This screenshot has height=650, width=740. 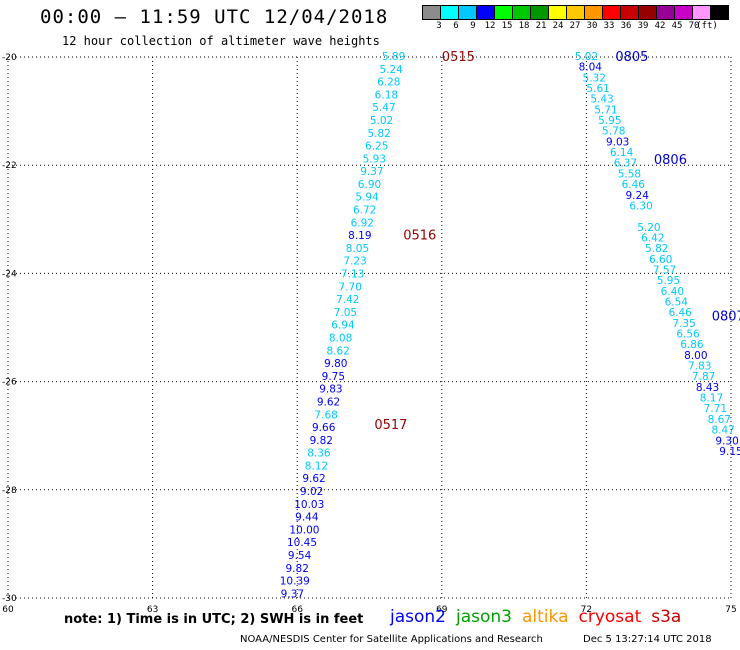 I want to click on wave-height-label: 6.92, so click(x=362, y=223).